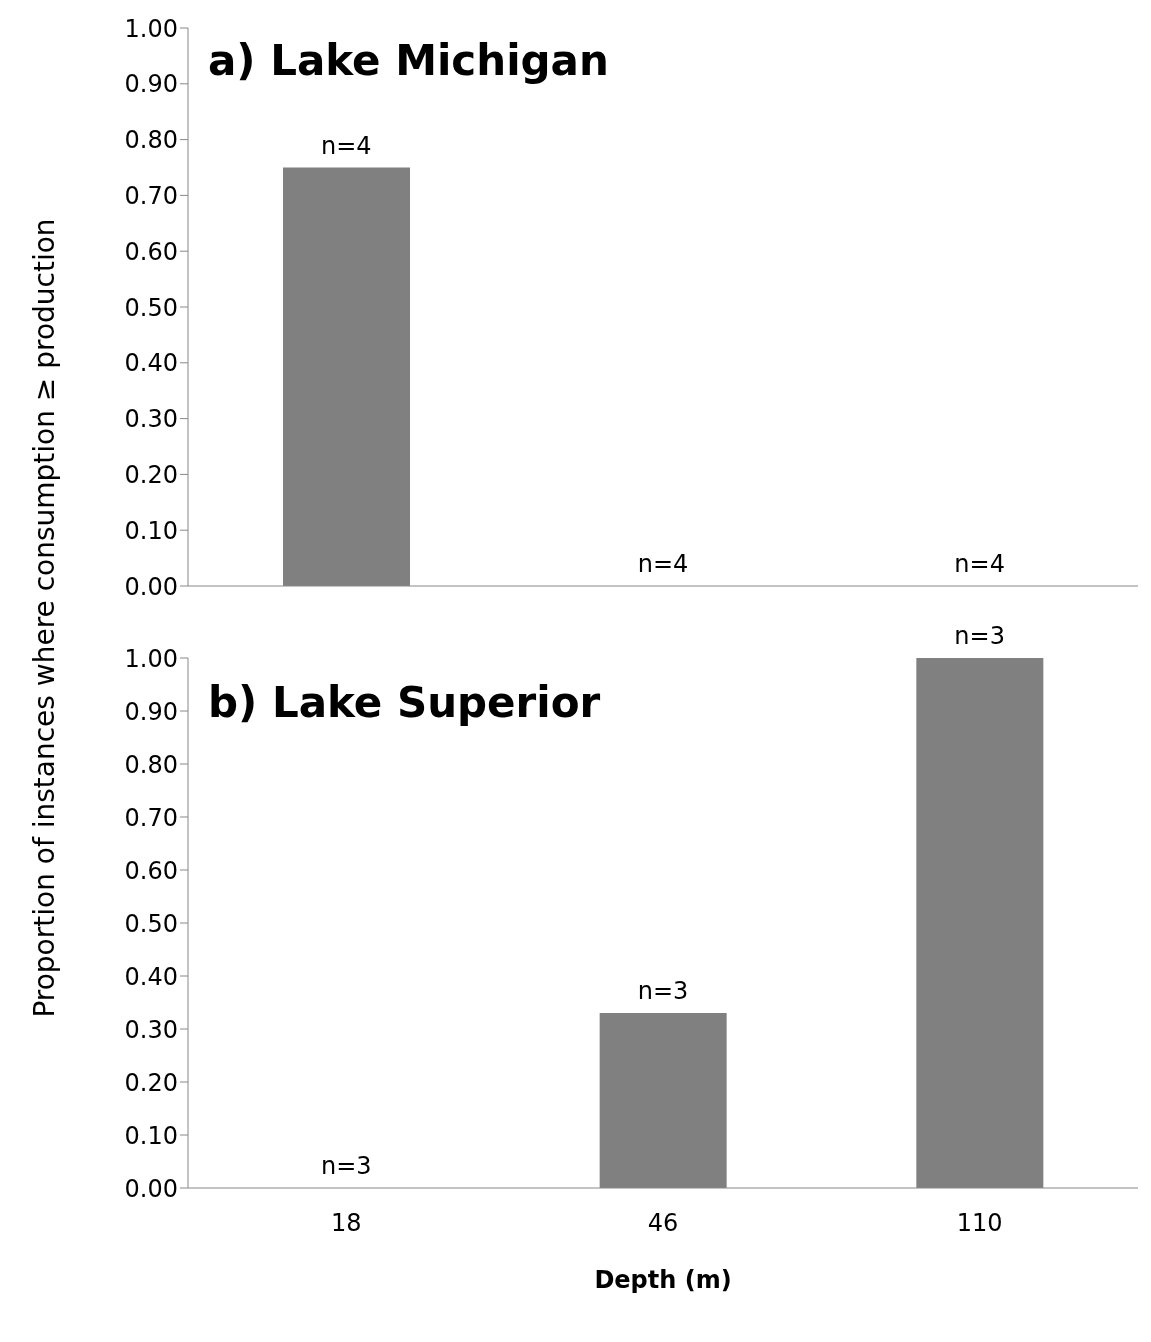  I want to click on y-axis-title: Proportion of instances where consumption ≥ production, so click(44, 618).